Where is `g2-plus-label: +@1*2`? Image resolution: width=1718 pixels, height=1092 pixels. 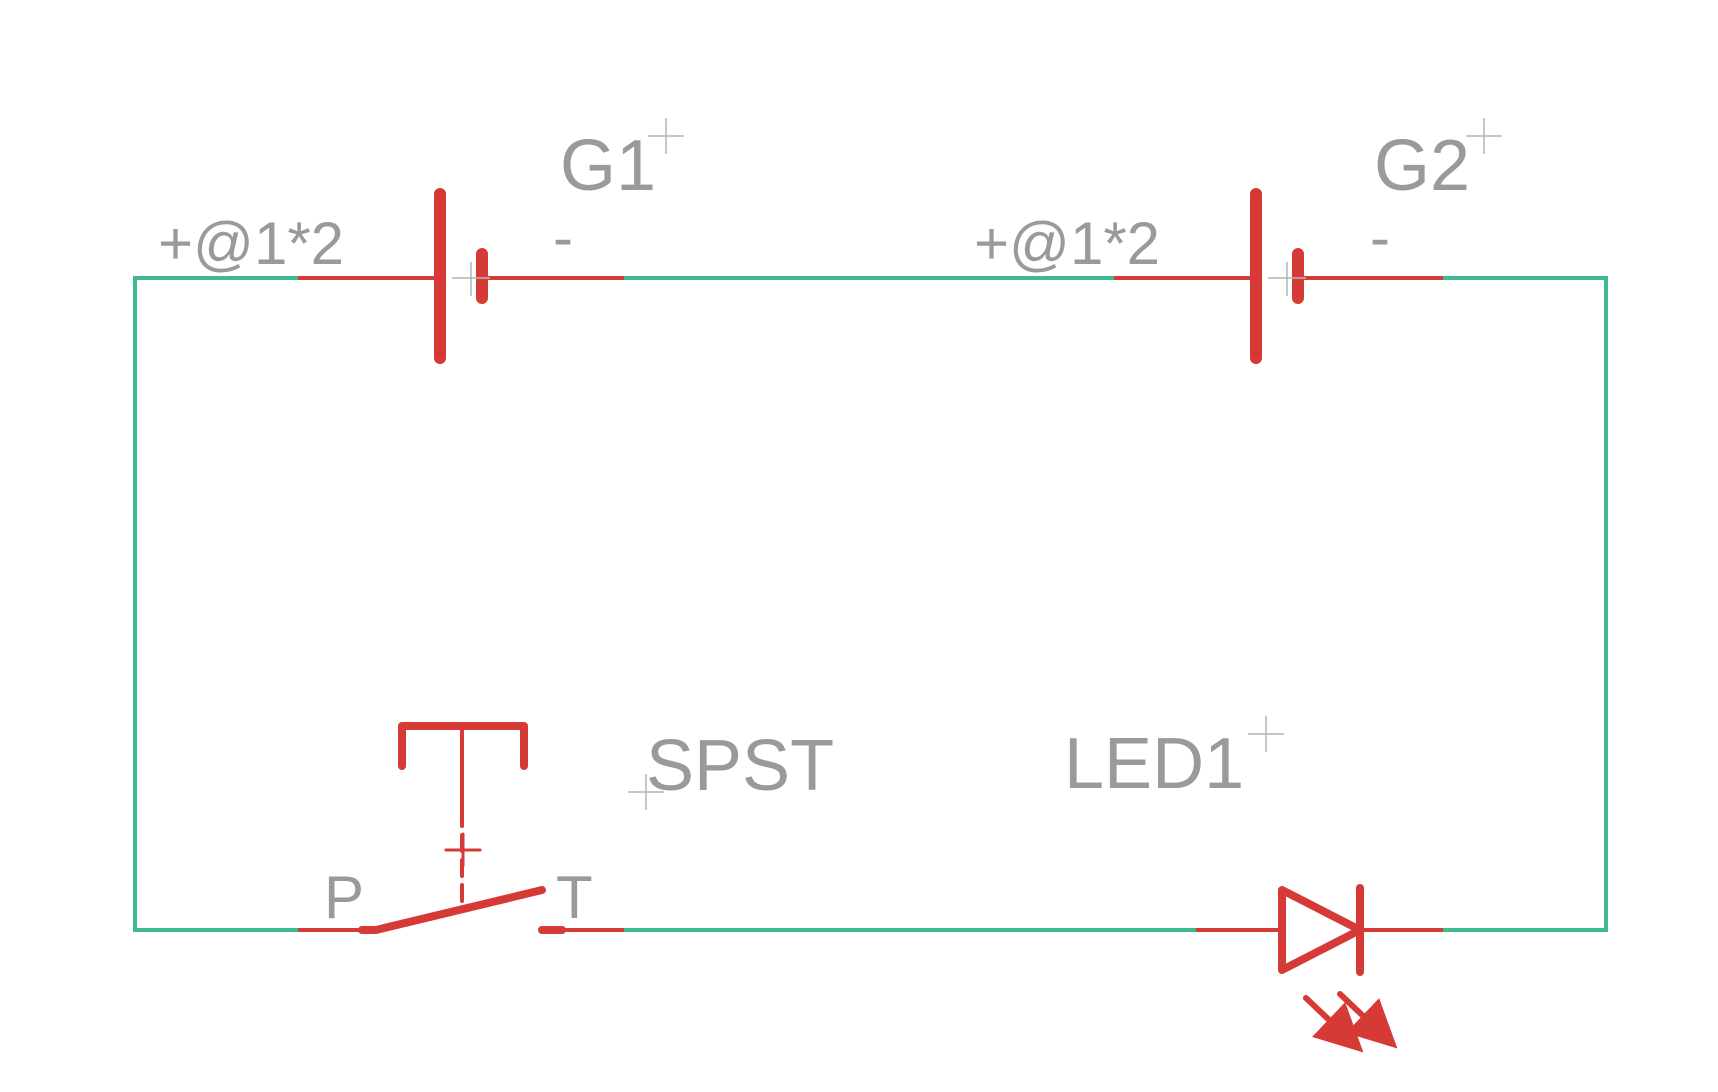 g2-plus-label: +@1*2 is located at coordinates (1067, 243).